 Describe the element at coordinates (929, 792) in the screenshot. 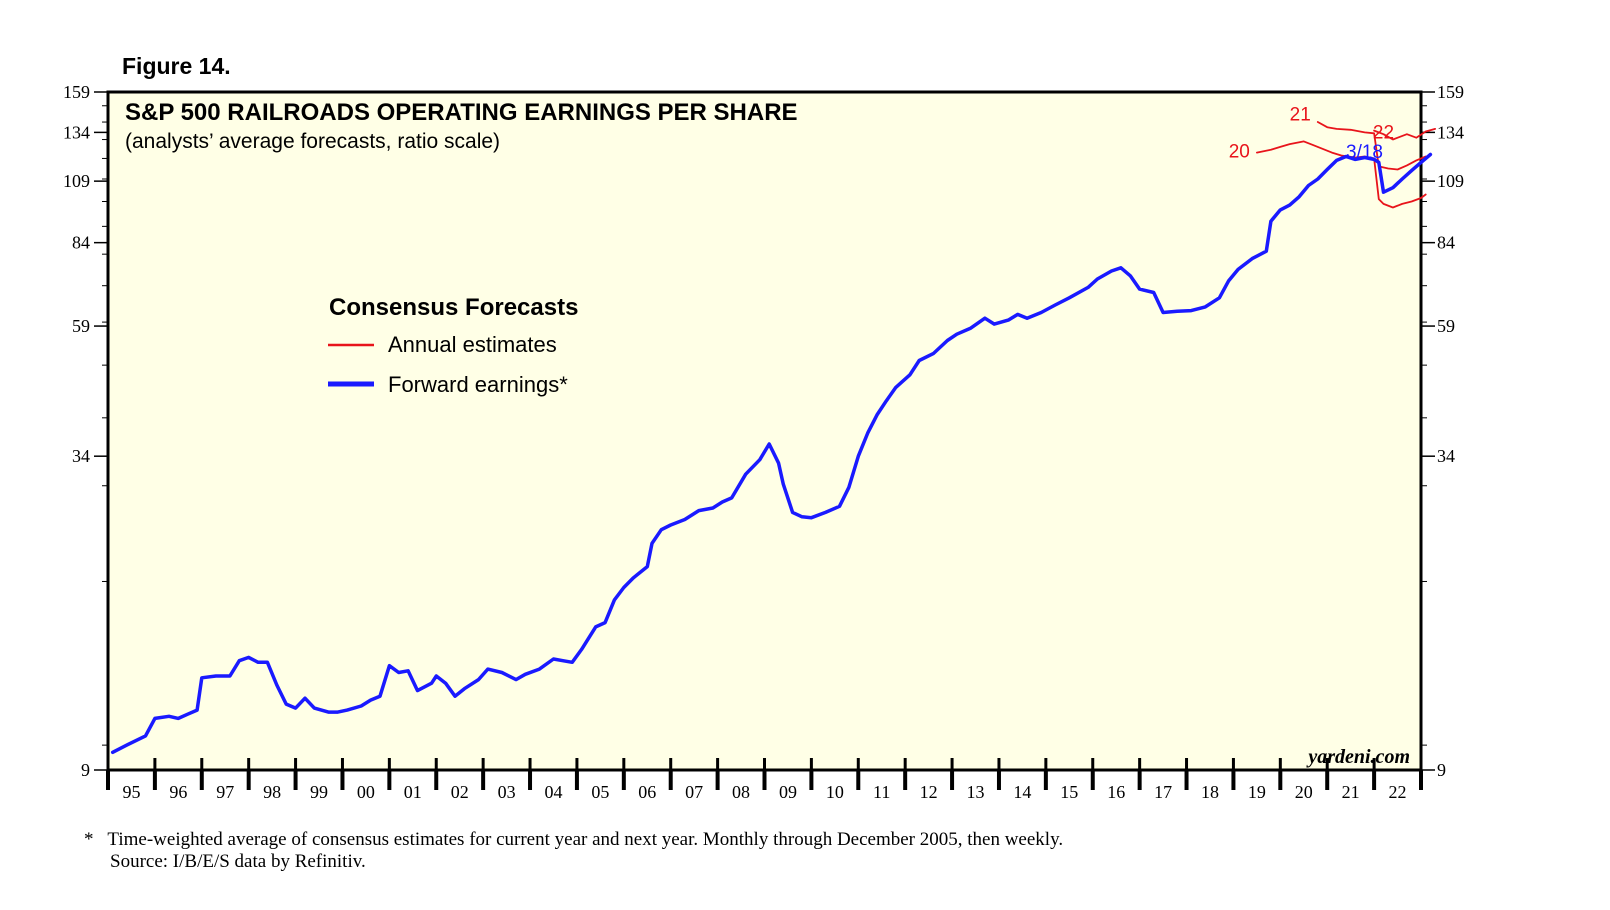

I see `x-tick-label: 12` at that location.